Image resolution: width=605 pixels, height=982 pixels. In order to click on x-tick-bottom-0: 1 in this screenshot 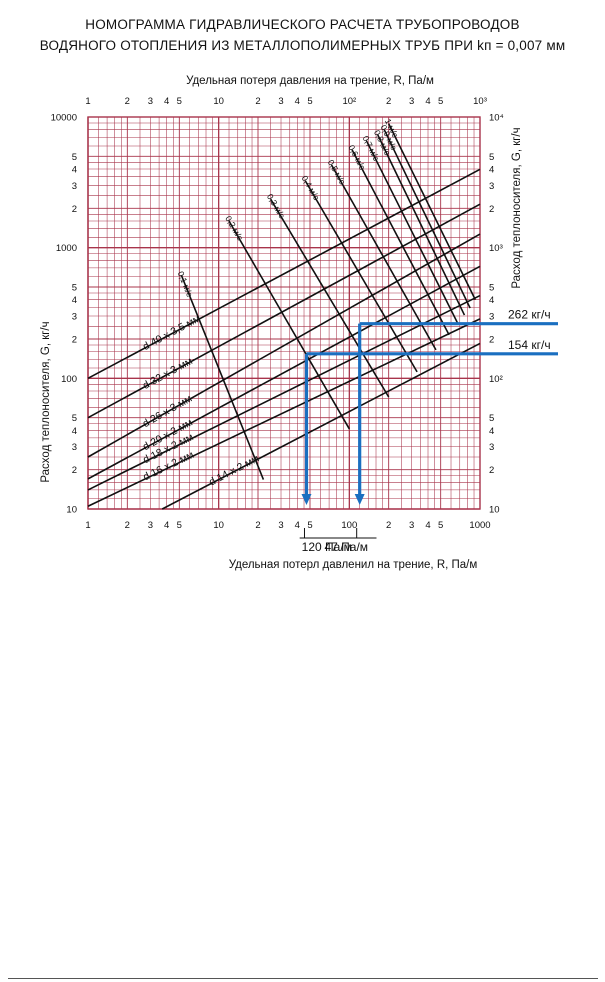, I will do `click(87, 525)`.